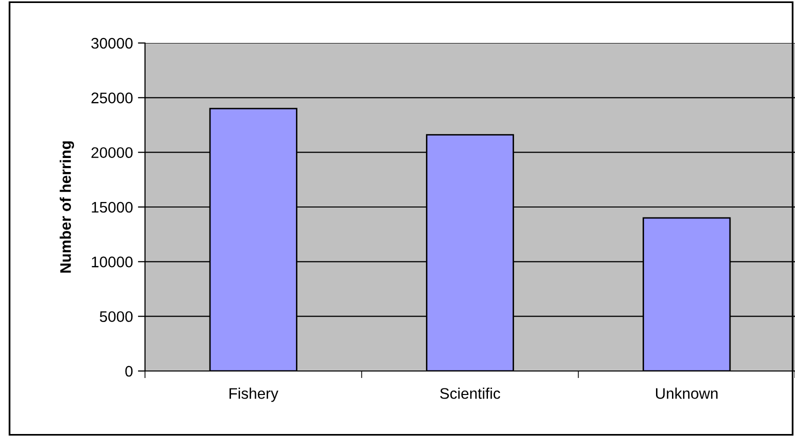 The width and height of the screenshot is (795, 437). I want to click on y-tick-label: 0, so click(129, 371).